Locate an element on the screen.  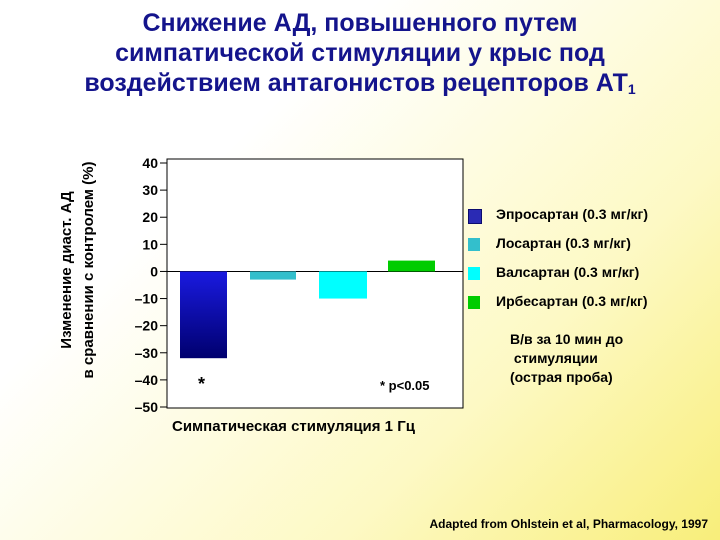
note-line-1: В/в за 10 мин до is located at coordinates (567, 339).